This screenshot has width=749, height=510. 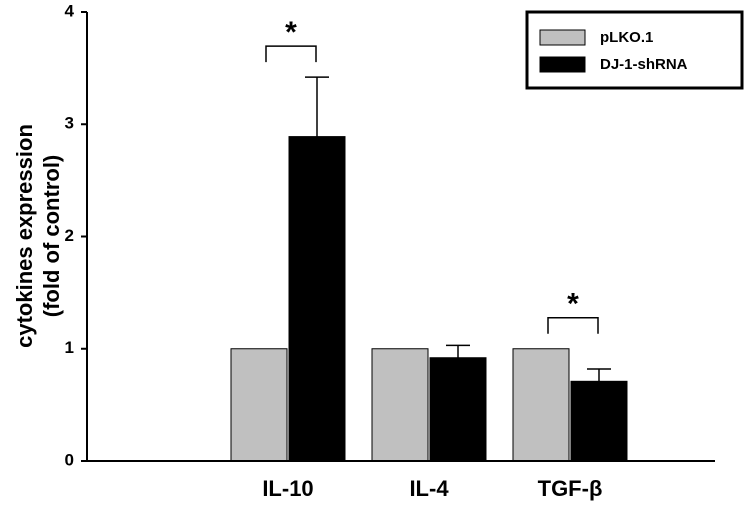 I want to click on legend-box, so click(x=634, y=50).